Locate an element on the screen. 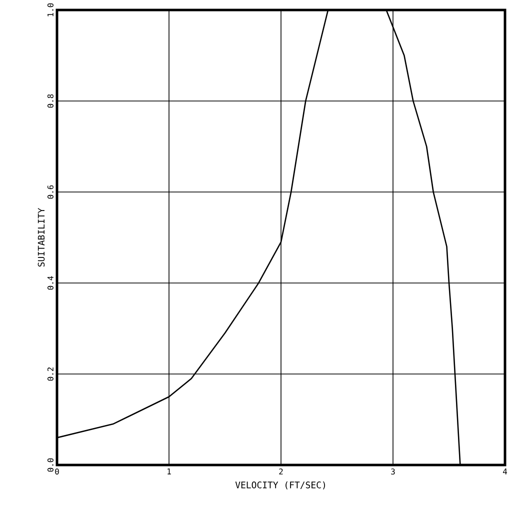  x-axis-title: VELOCITY (FT/SEC) is located at coordinates (280, 485).